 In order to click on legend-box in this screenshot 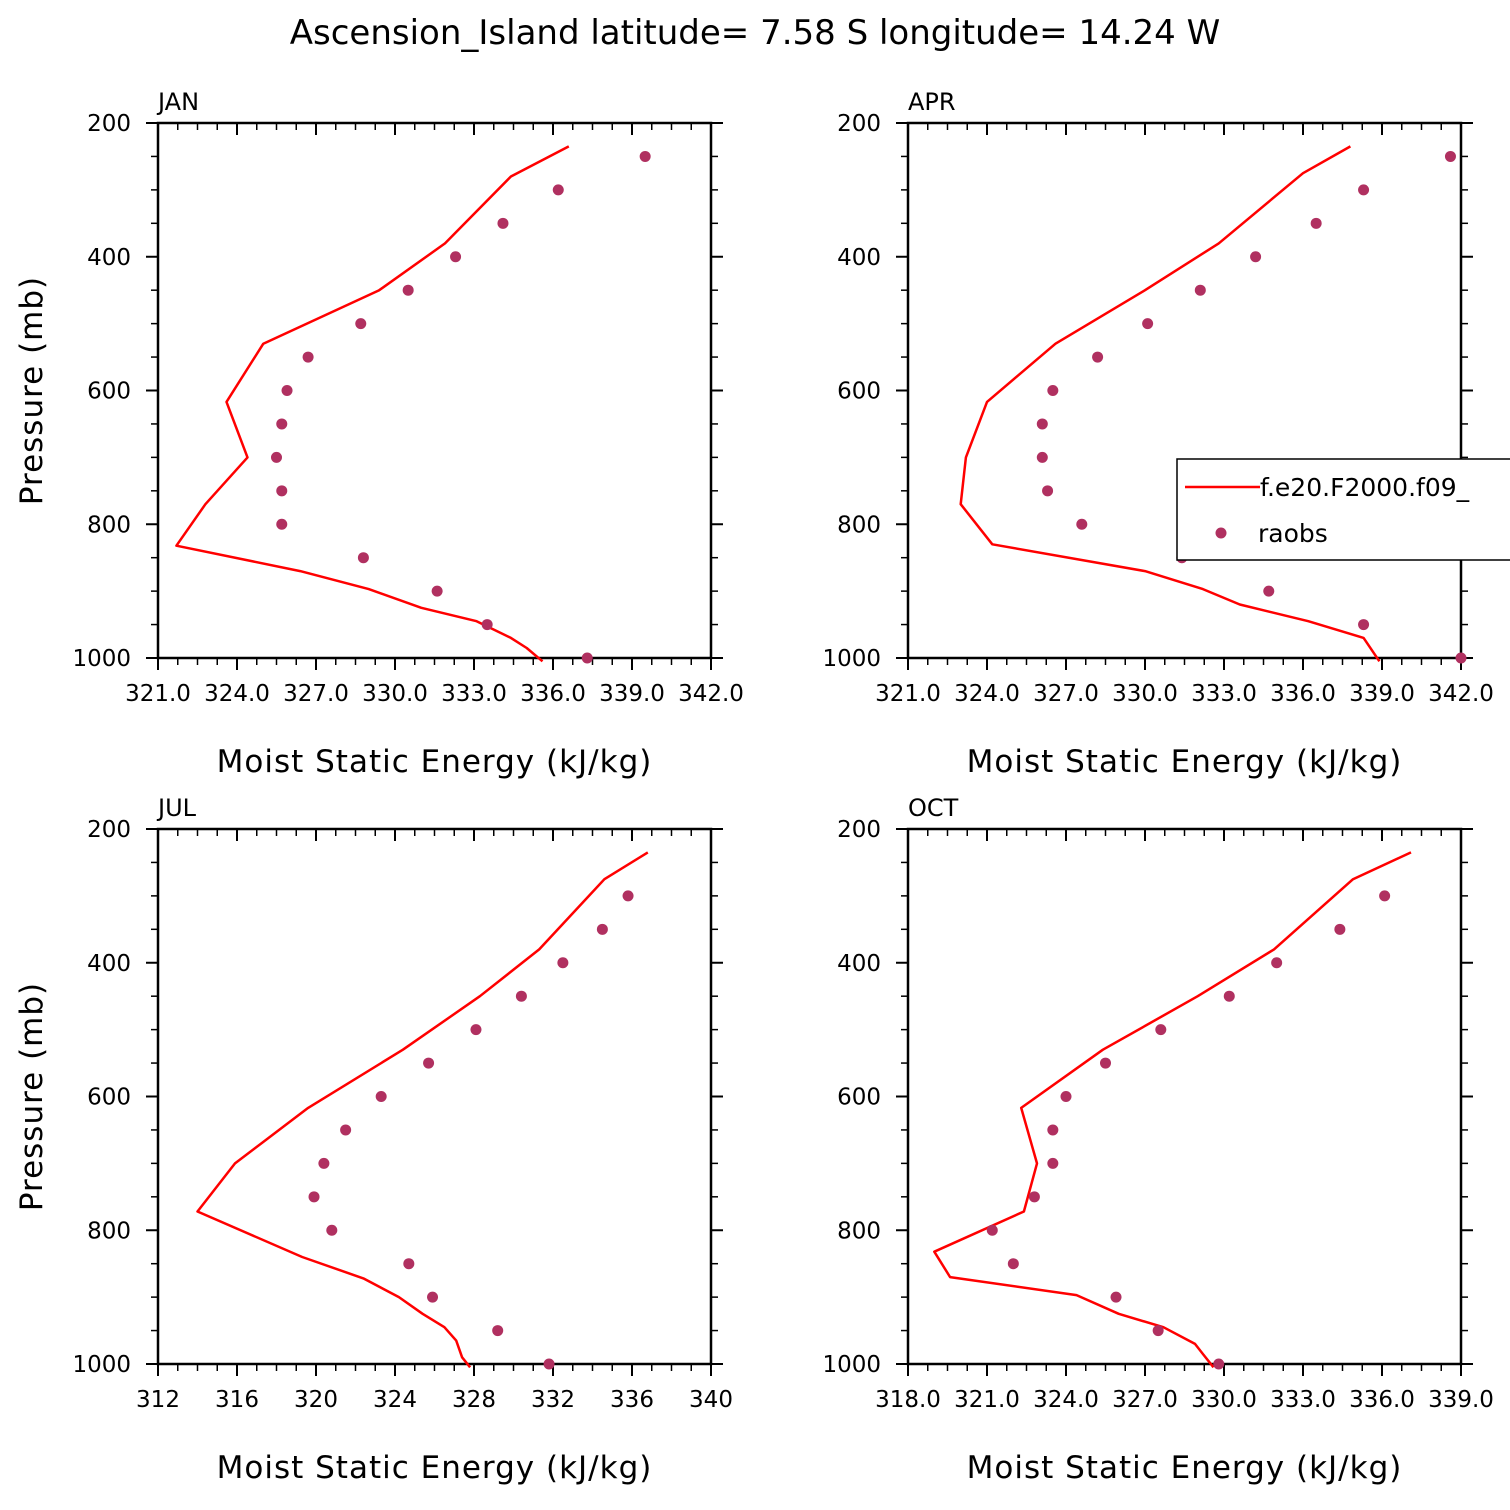, I will do `click(1343, 509)`.